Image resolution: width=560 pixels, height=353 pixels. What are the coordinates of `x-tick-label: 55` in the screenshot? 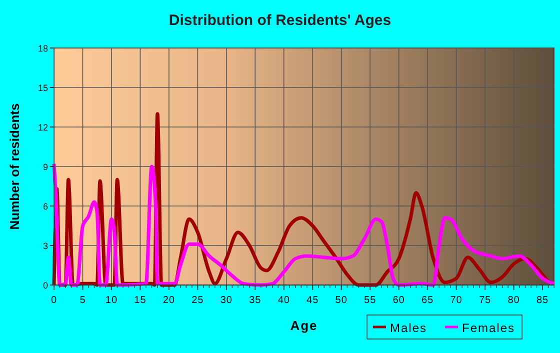 It's located at (370, 300).